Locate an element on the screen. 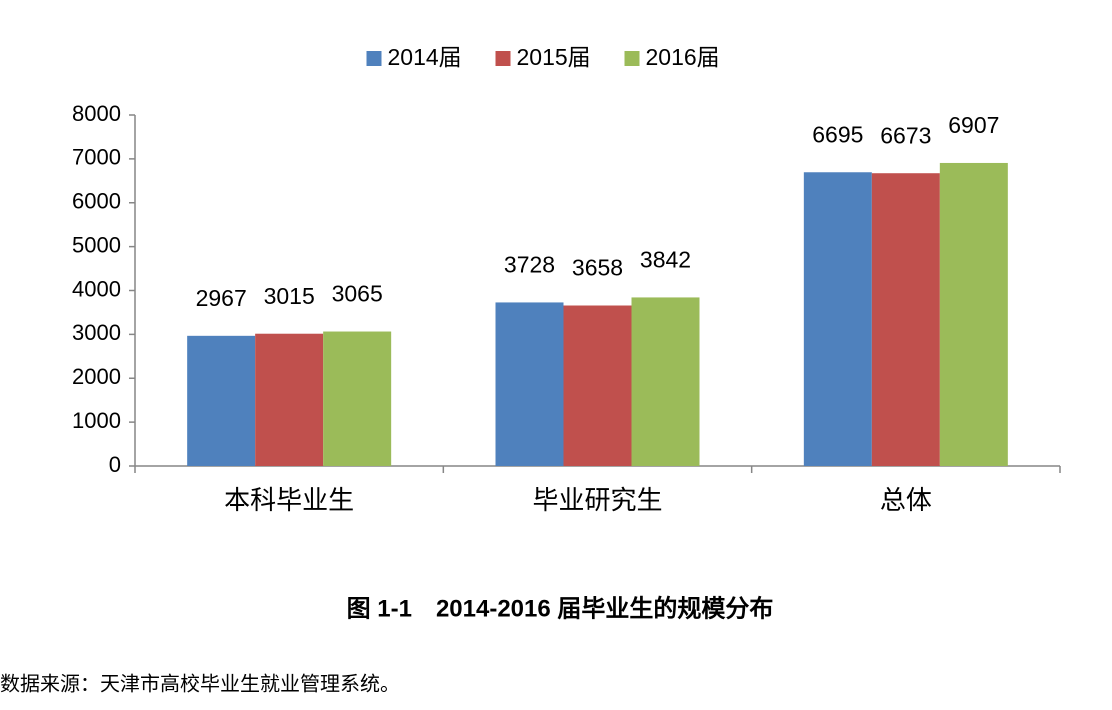 This screenshot has height=710, width=1112. y-tick-label: 0 is located at coordinates (115, 464).